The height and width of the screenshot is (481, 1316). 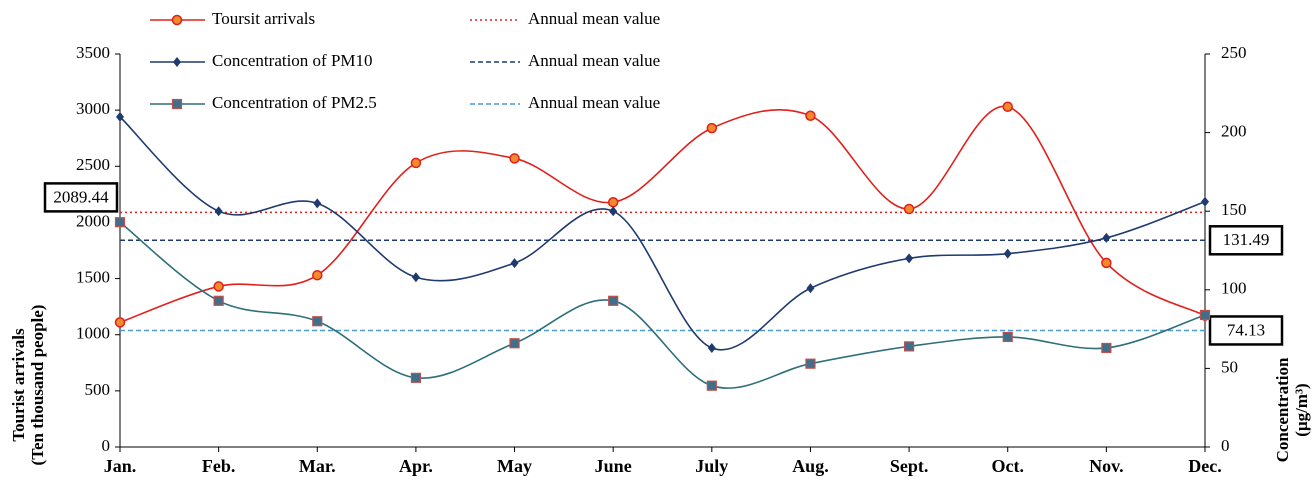 I want to click on y-tick-label: 3000, so click(x=93, y=108).